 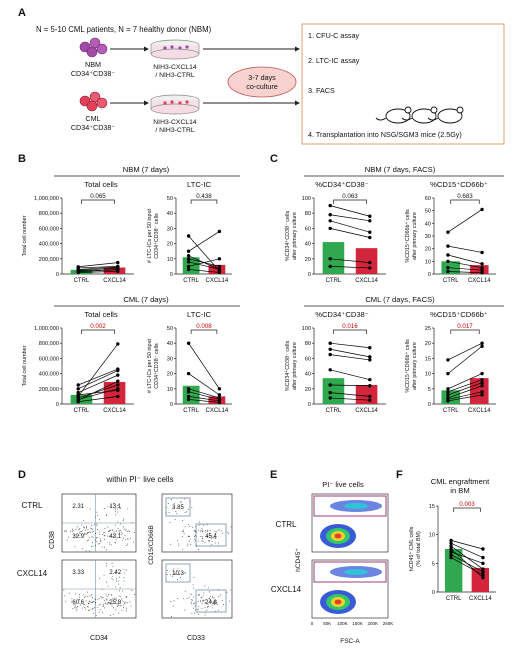 What do you see at coordinates (412, 548) in the screenshot?
I see `y-axis-label: hCD45⁺ CML cells` at bounding box center [412, 548].